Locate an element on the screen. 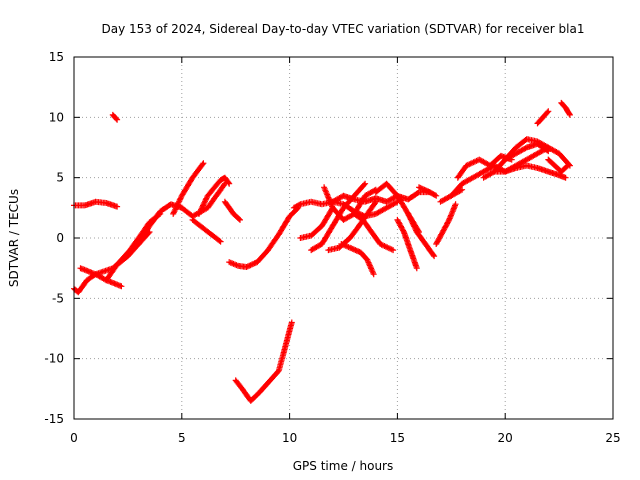 This screenshot has height=480, width=640. x-tick-label: 25 is located at coordinates (612, 438).